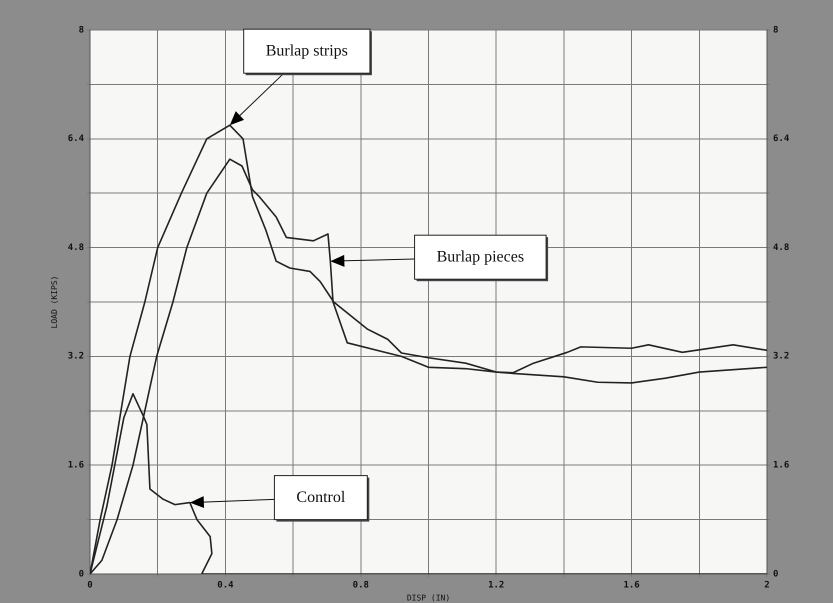  What do you see at coordinates (631, 585) in the screenshot?
I see `x-tick-label: 1.6` at bounding box center [631, 585].